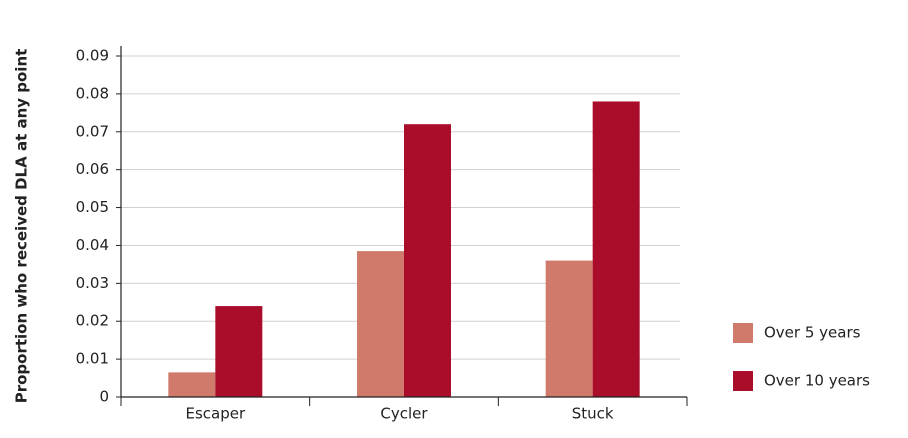 The width and height of the screenshot is (908, 438). What do you see at coordinates (92, 56) in the screenshot?
I see `y-tick-label: 0.09` at bounding box center [92, 56].